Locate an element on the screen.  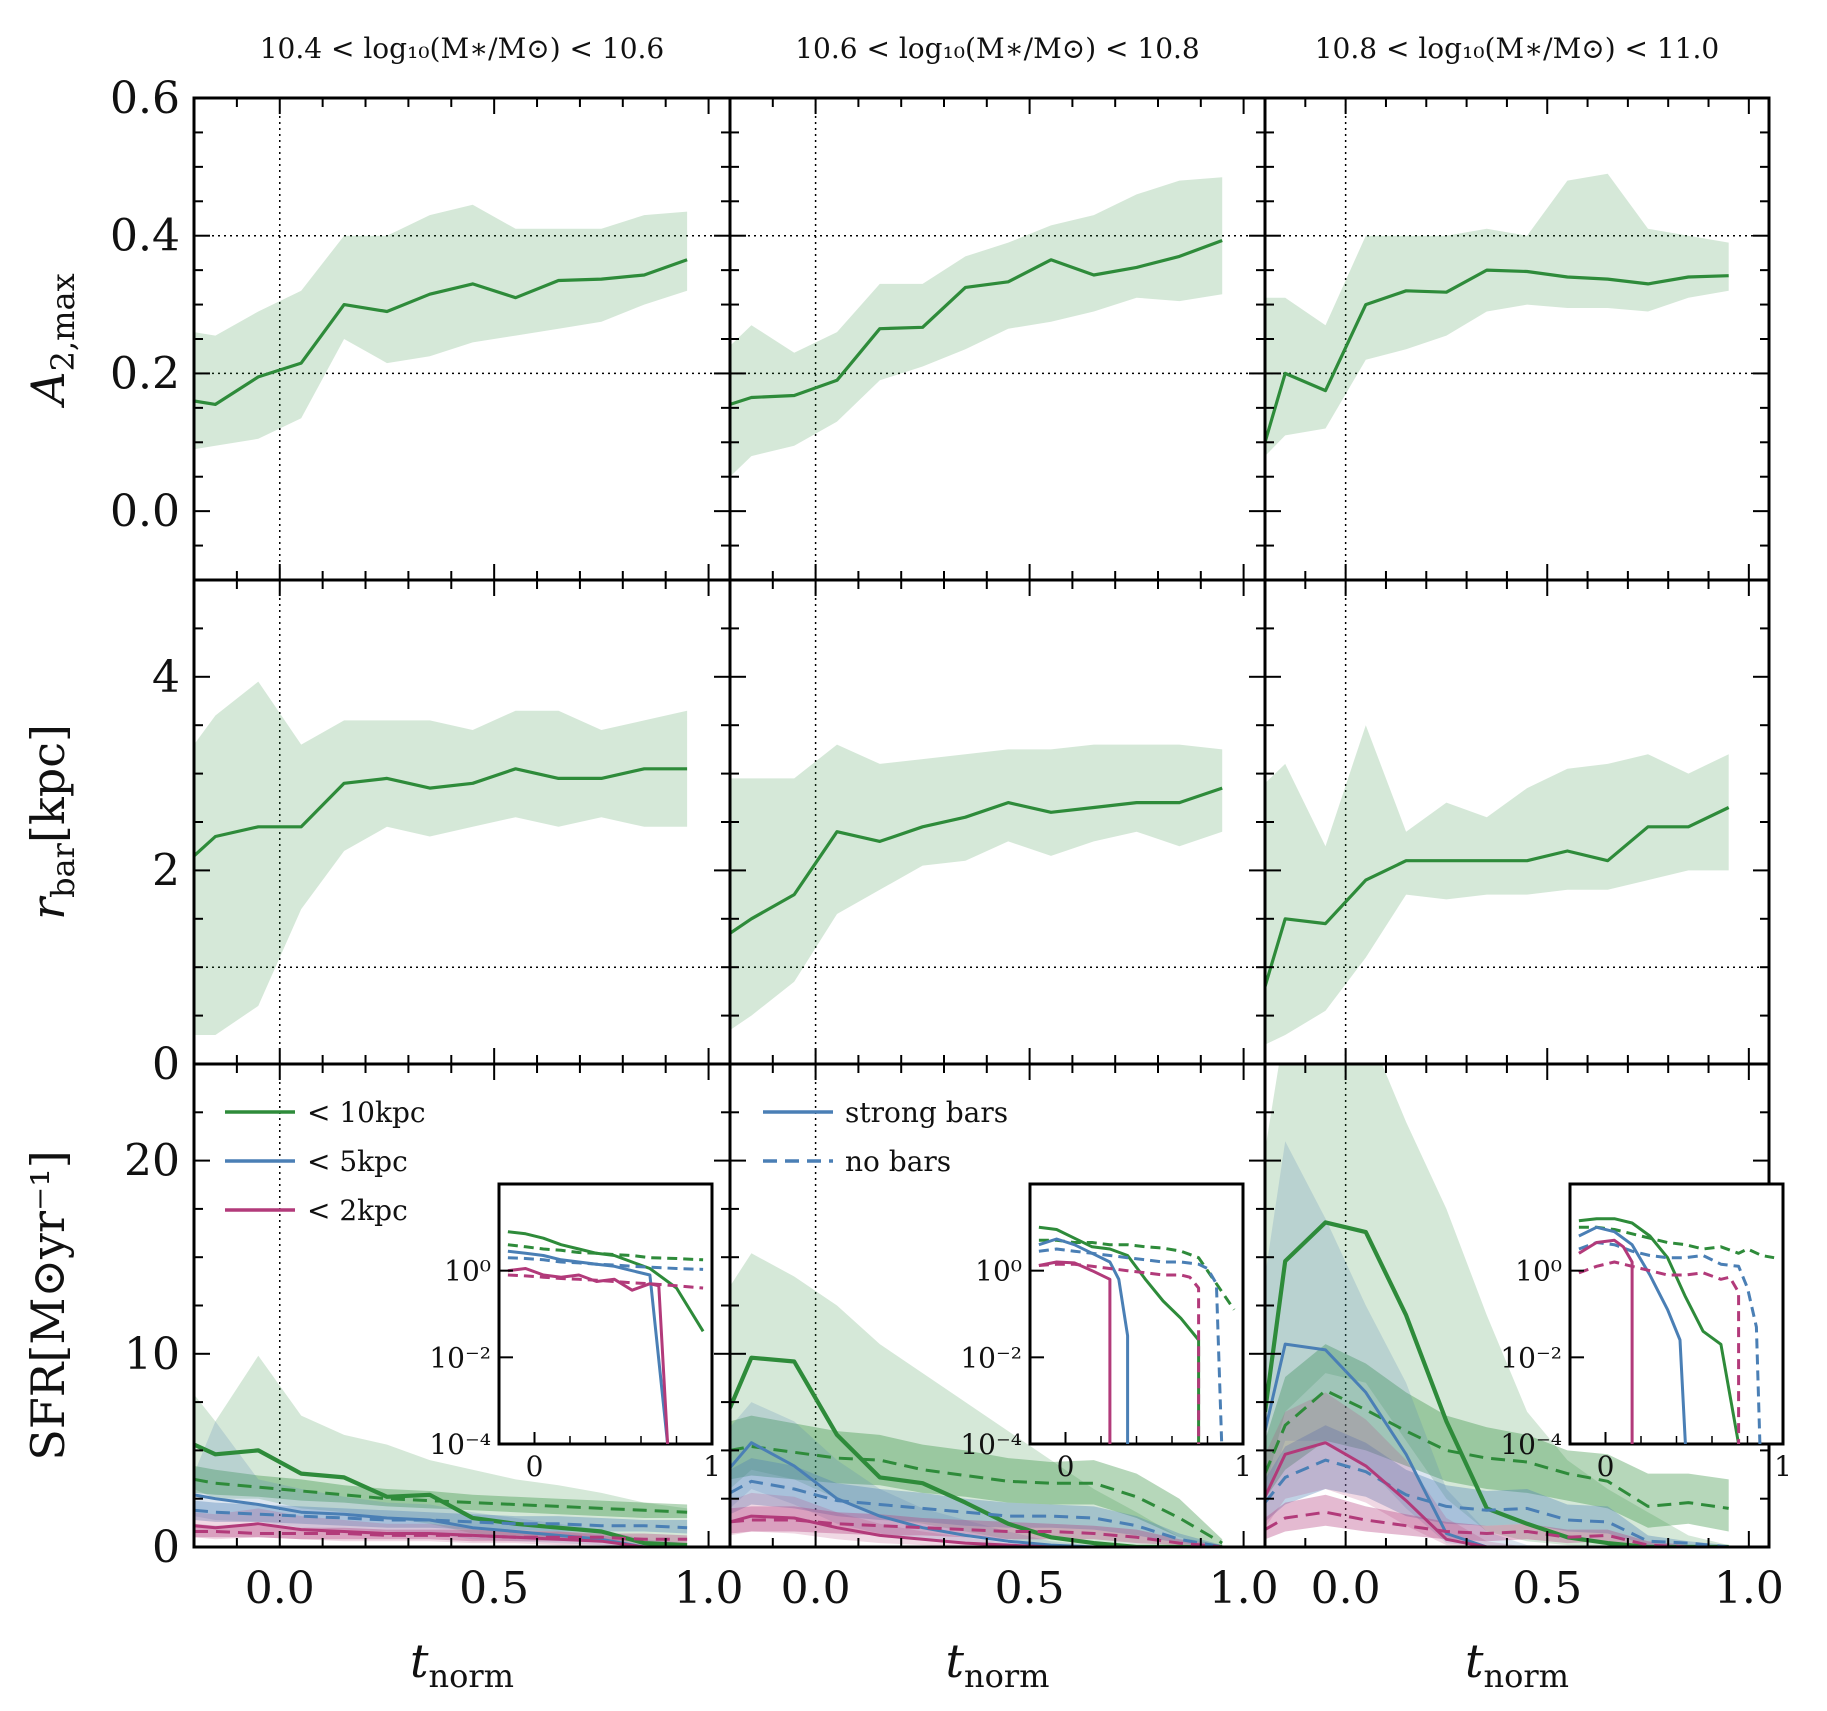
panel-frame is located at coordinates (997, 339).